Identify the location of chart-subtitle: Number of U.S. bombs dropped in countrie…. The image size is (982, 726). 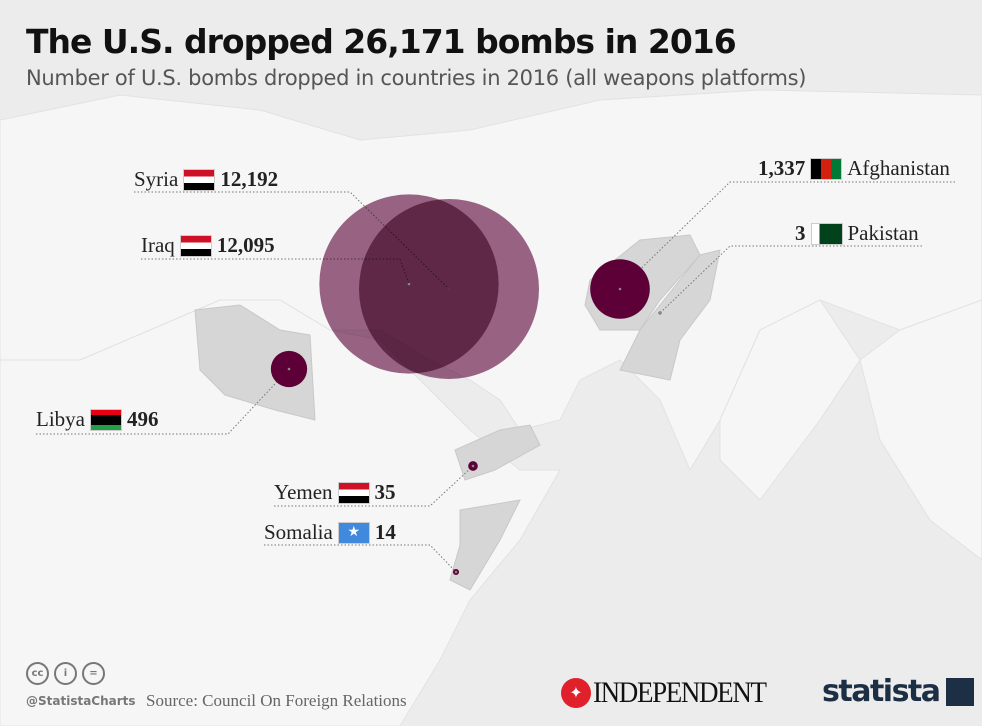
(416, 78).